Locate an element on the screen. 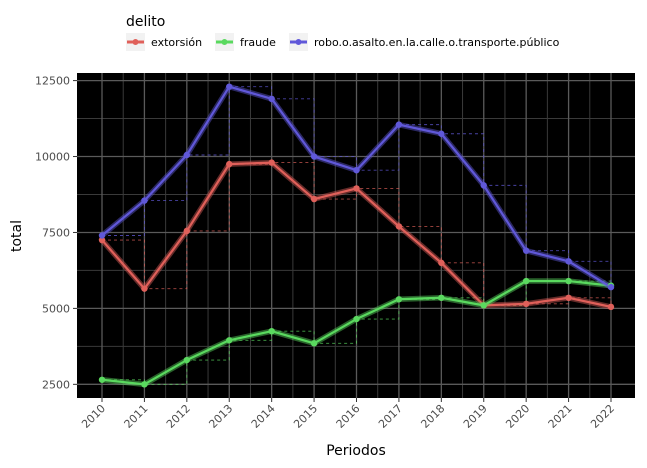  x-tick-label: 2018 is located at coordinates (432, 416).